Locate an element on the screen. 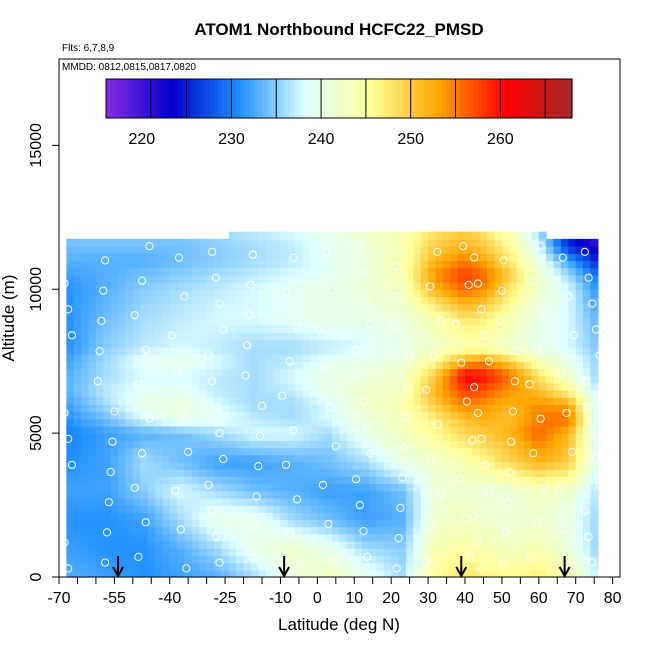  y-tick-label: 5000 is located at coordinates (36, 433).